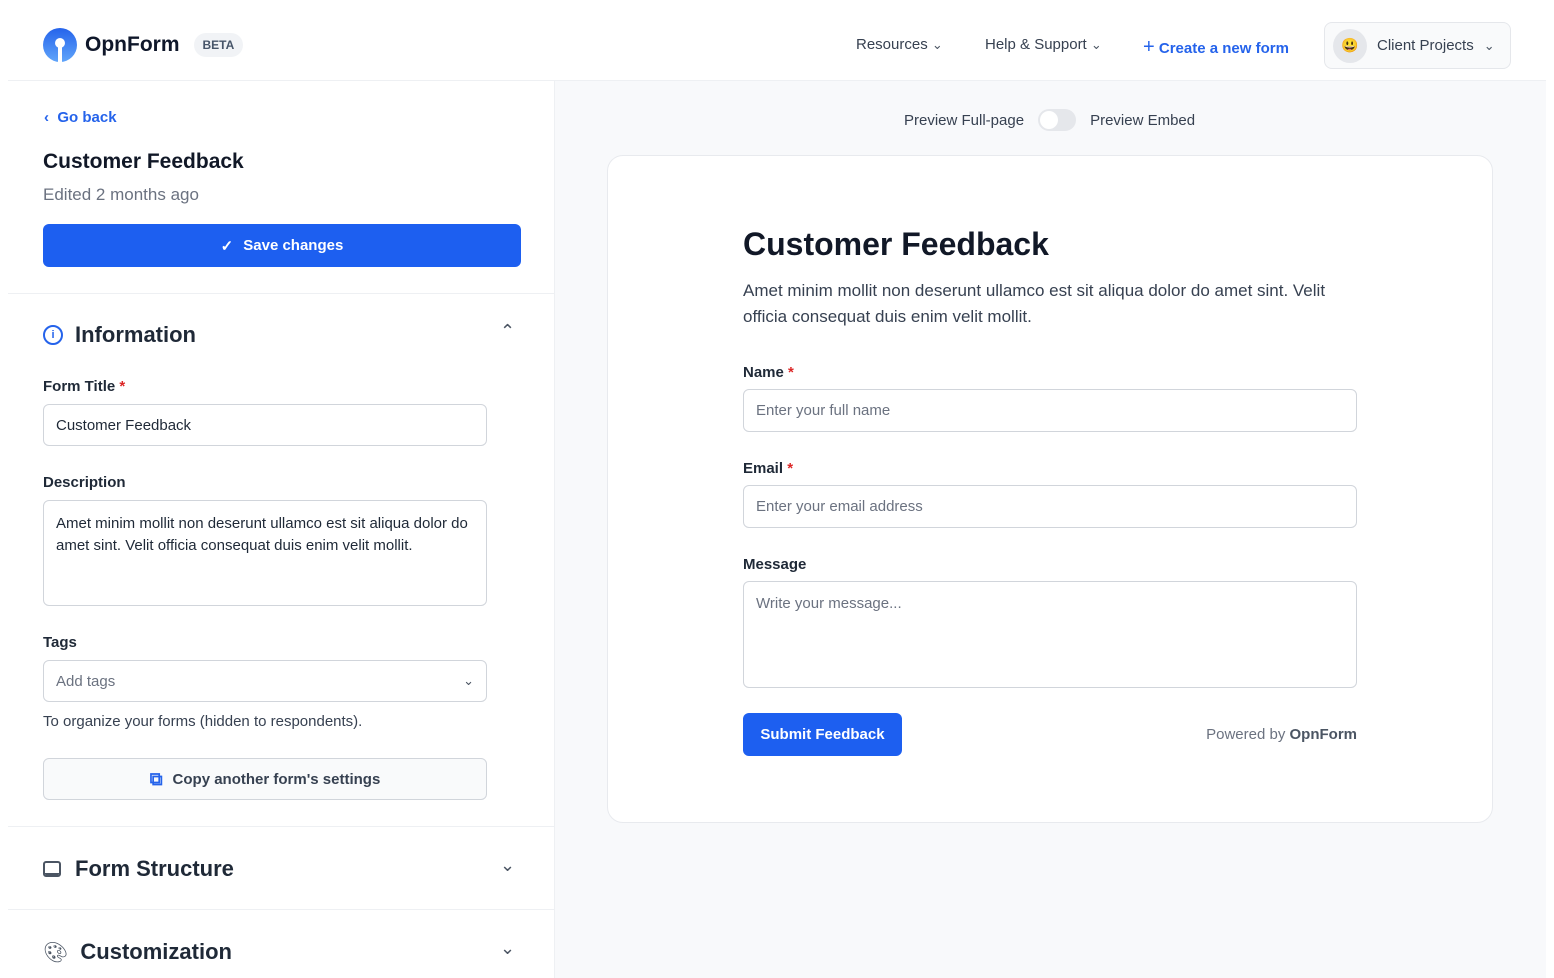  What do you see at coordinates (227, 246) in the screenshot?
I see `check-icon: ✓` at bounding box center [227, 246].